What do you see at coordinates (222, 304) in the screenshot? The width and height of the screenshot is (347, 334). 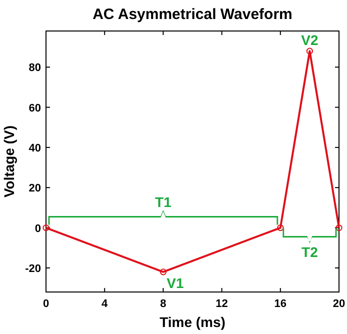 I see `x-tick-label: 12` at bounding box center [222, 304].